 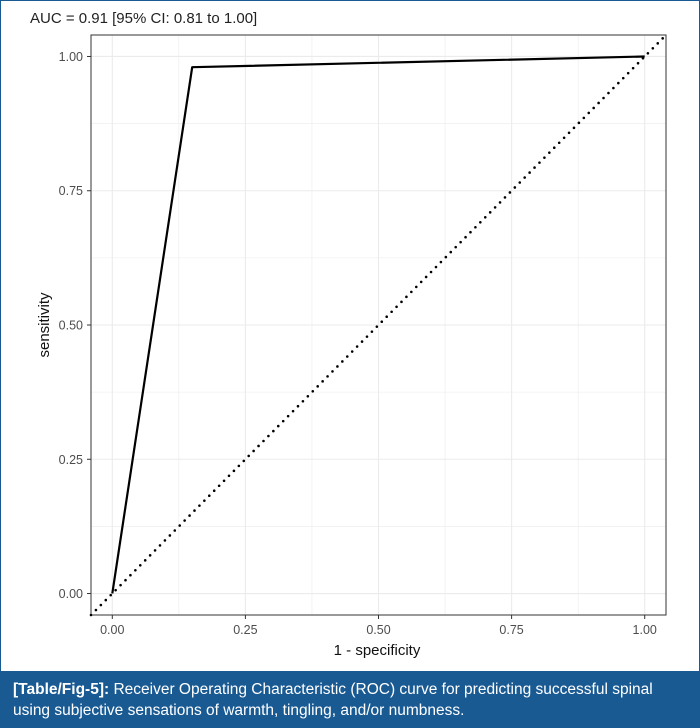 I want to click on x-tick-label: 0.25, so click(x=245, y=630).